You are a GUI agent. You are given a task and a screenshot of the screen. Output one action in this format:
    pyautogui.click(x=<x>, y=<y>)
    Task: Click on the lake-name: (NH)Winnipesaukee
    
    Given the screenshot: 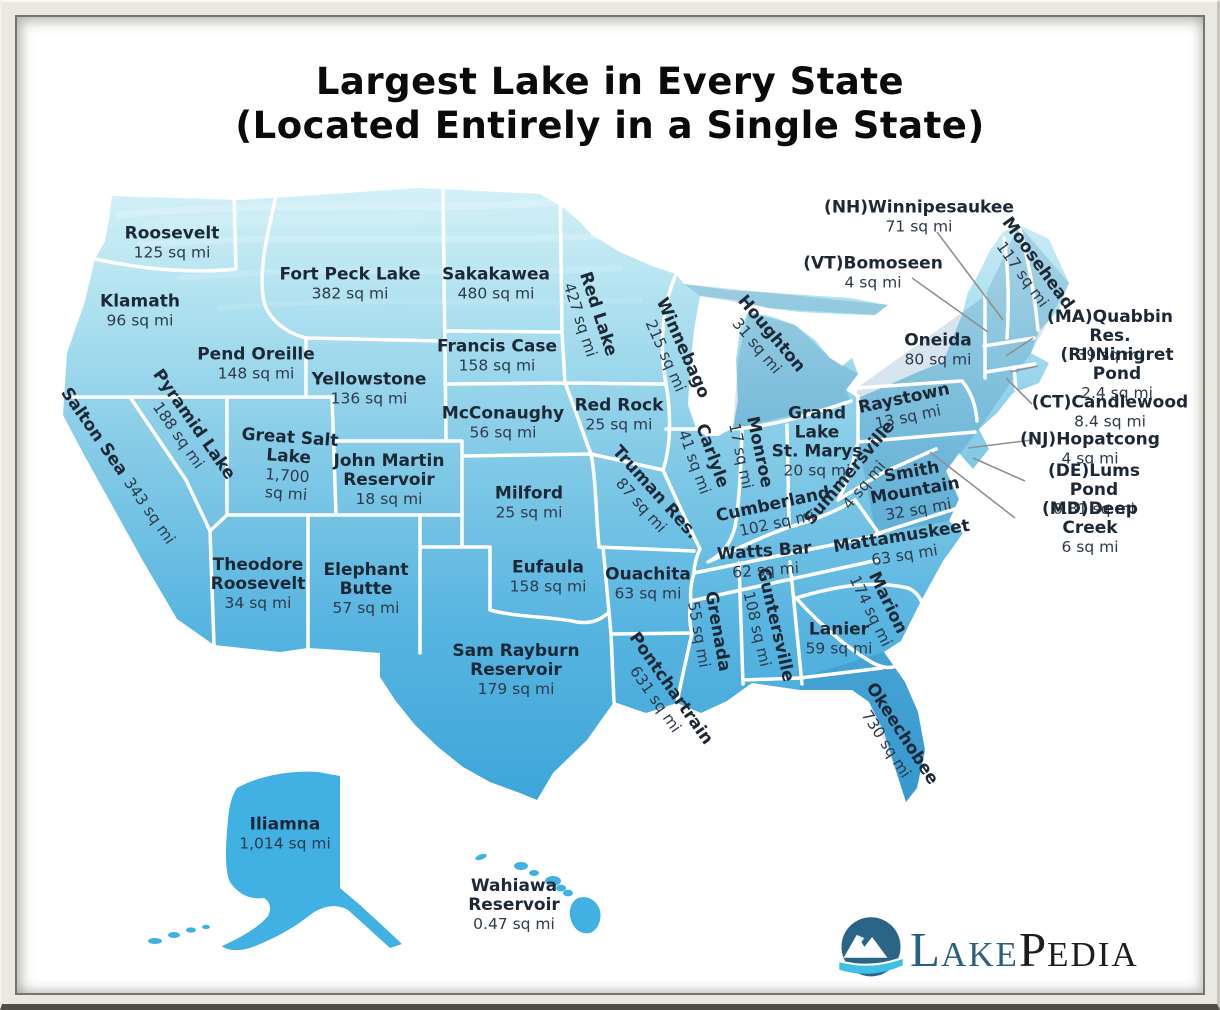 What is the action you would take?
    pyautogui.click(x=919, y=207)
    